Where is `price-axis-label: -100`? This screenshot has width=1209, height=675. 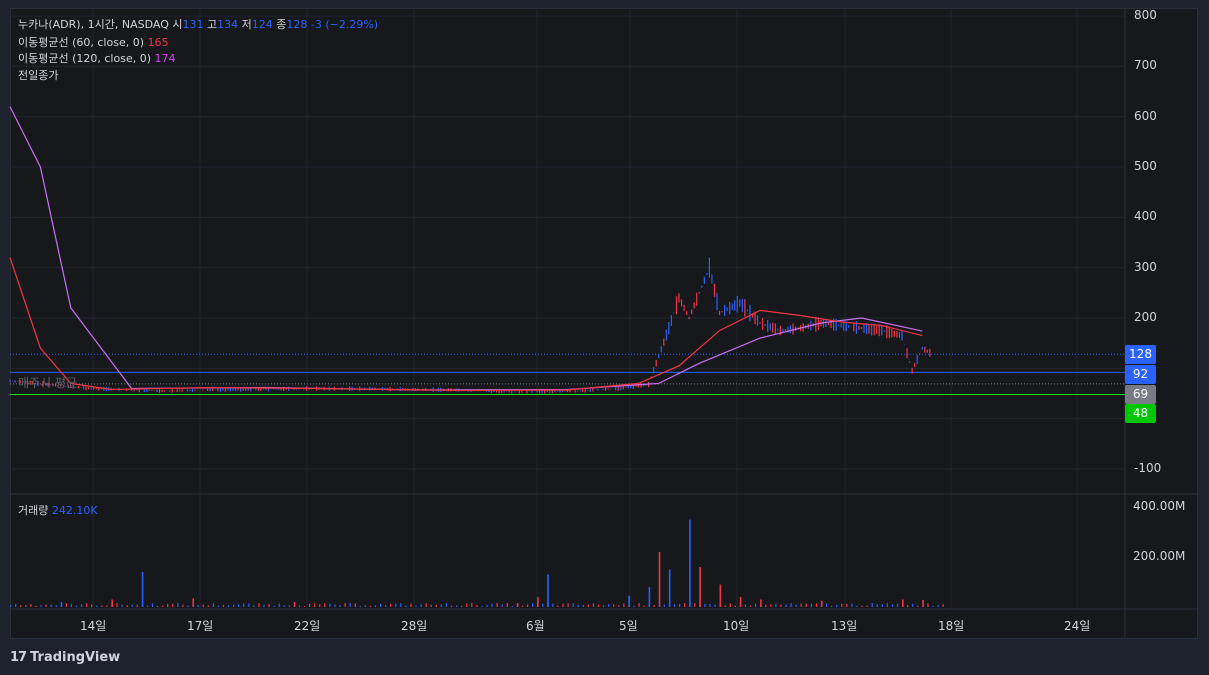
price-axis-label: -100 is located at coordinates (1148, 468).